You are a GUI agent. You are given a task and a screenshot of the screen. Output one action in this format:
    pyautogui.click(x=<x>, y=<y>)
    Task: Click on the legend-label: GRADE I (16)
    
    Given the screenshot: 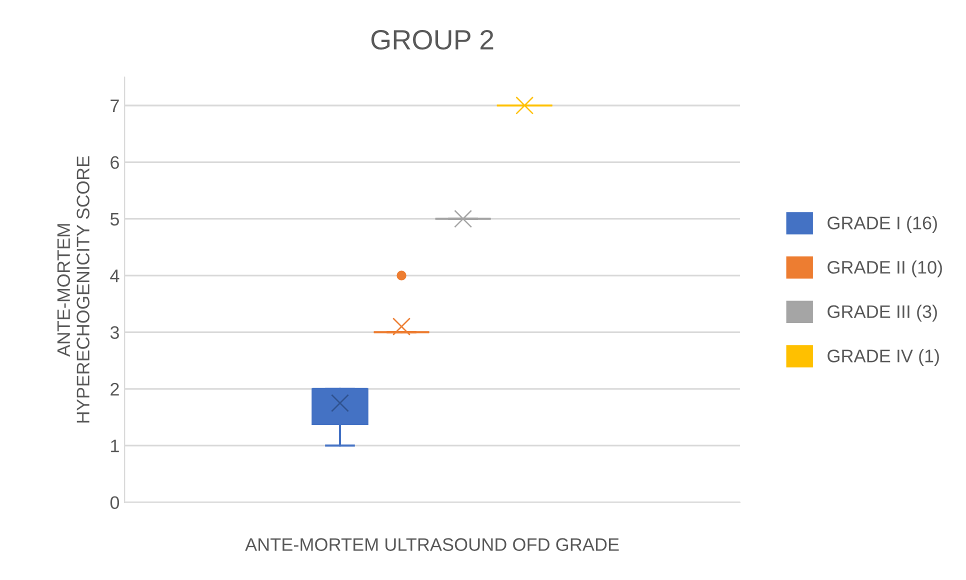 What is the action you would take?
    pyautogui.click(x=882, y=224)
    